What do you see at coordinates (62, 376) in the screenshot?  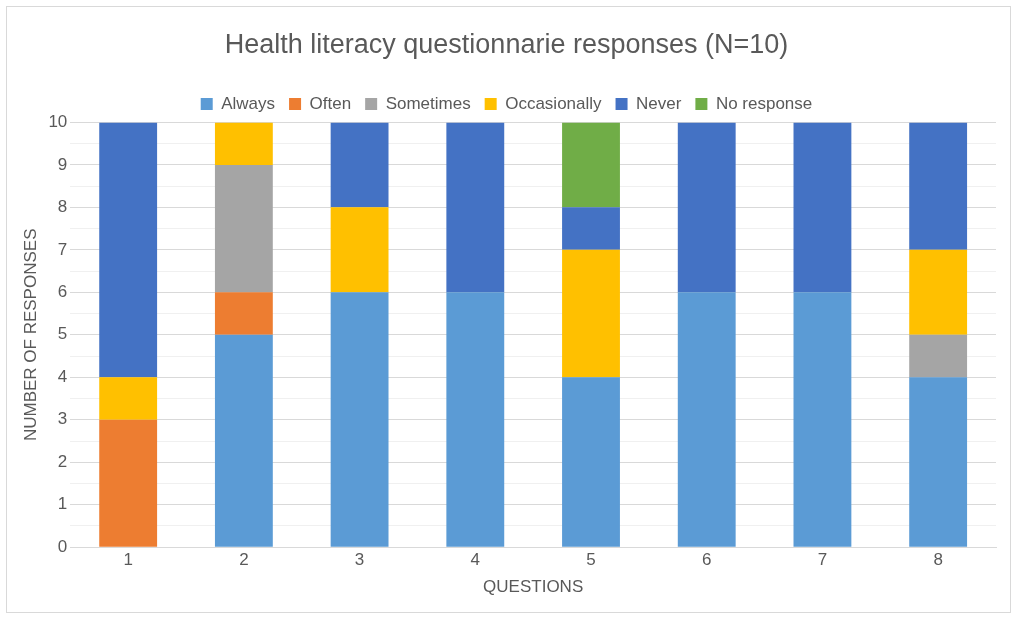 I see `y-tick-label: 4` at bounding box center [62, 376].